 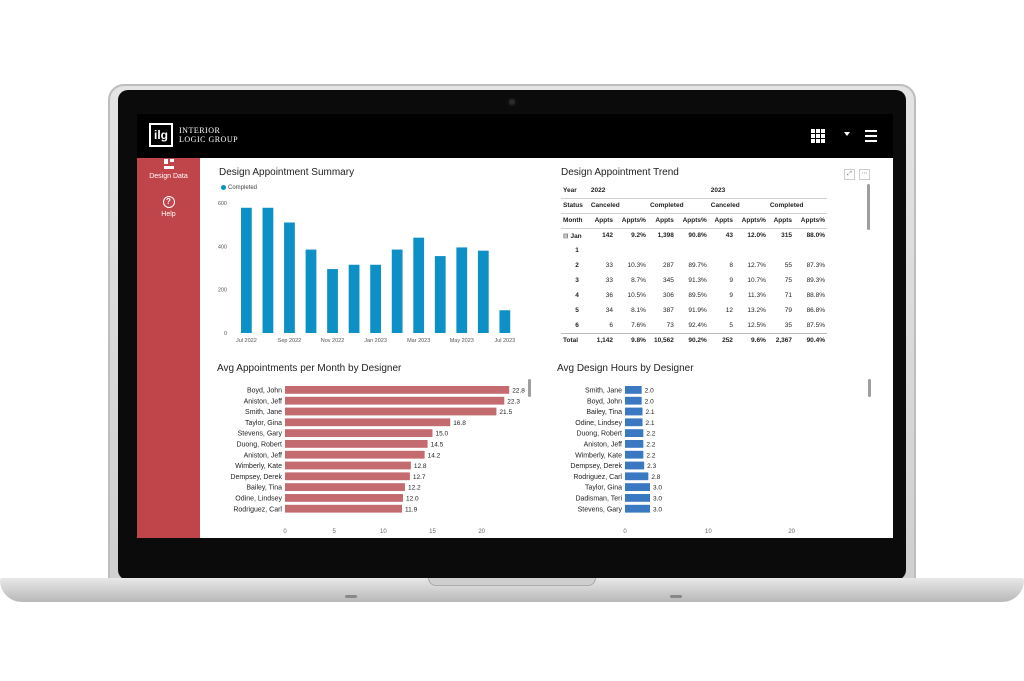 I want to click on month-cell: 4, so click(x=575, y=295).